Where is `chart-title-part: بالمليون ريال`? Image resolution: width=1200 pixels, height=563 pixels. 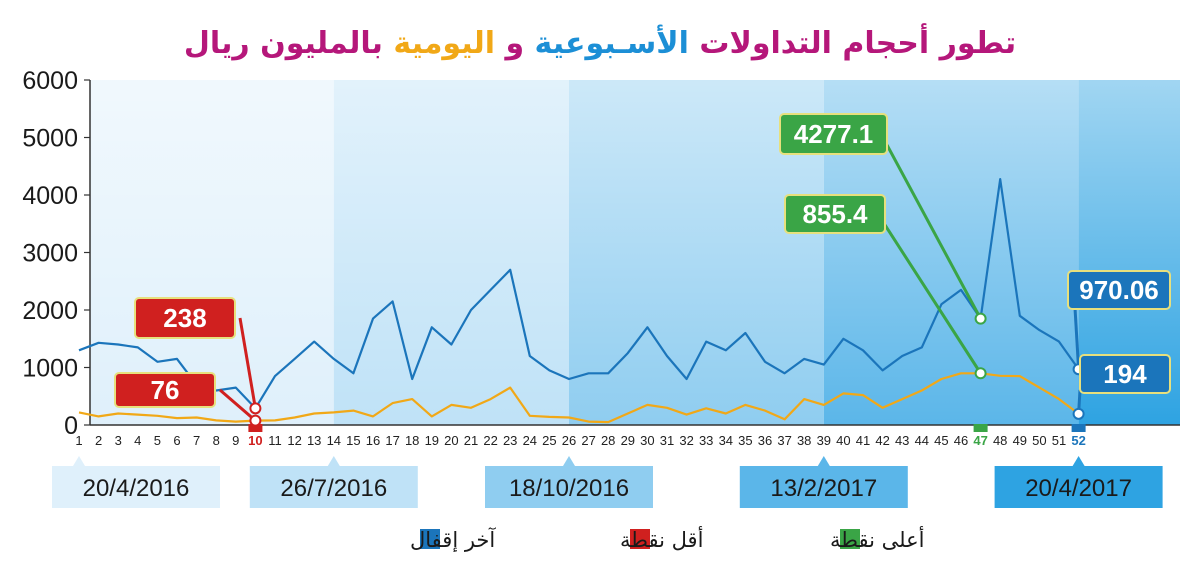
chart-title-part: بالمليون ريال is located at coordinates (289, 43).